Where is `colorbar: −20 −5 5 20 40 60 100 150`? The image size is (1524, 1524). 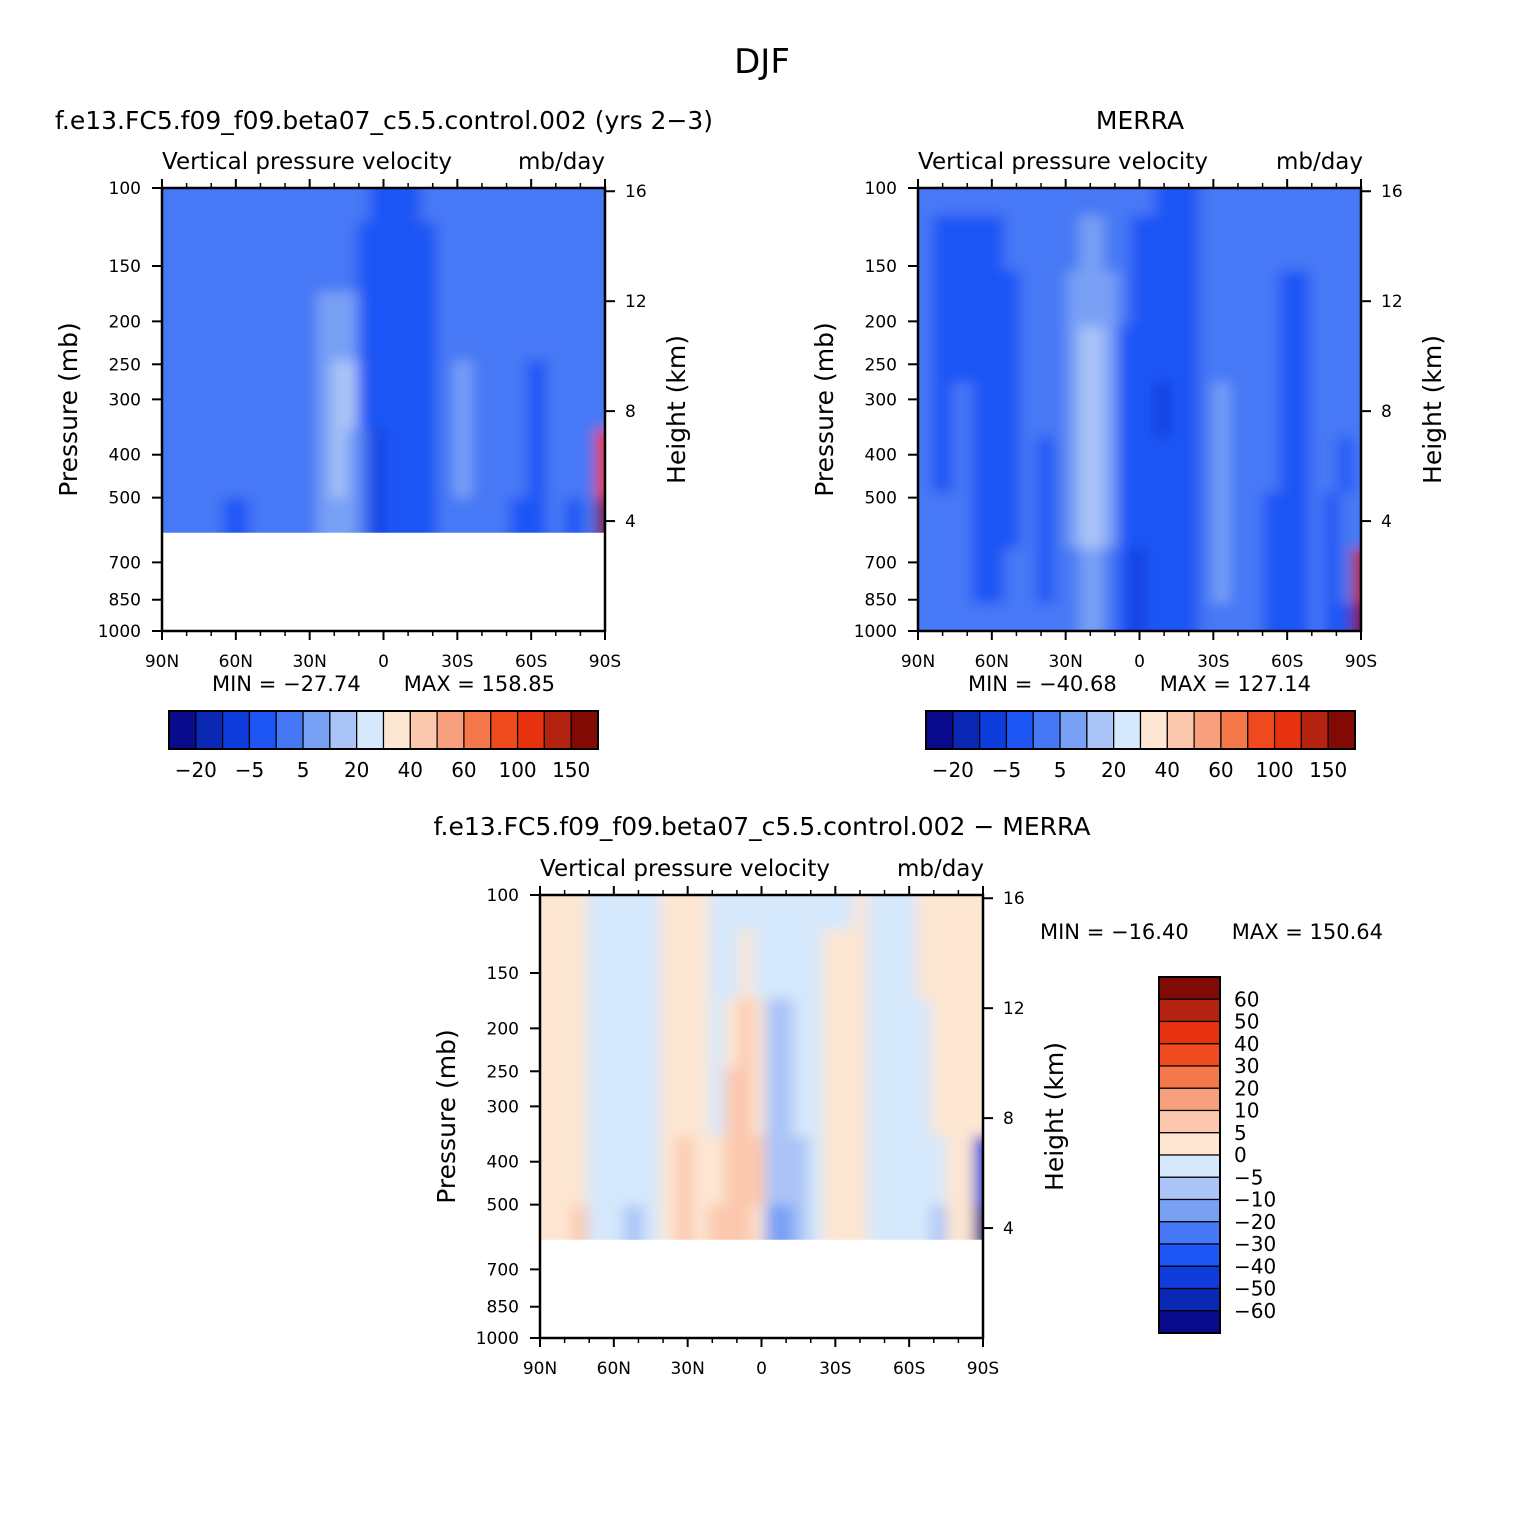 colorbar: −20 −5 5 20 40 60 100 150 is located at coordinates (383, 746).